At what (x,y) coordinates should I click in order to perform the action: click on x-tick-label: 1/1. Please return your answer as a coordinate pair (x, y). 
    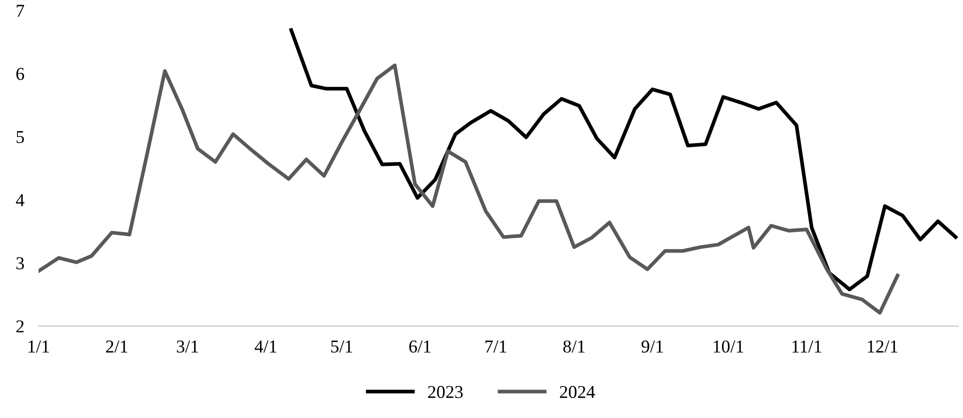
    Looking at the image, I should click on (38, 346).